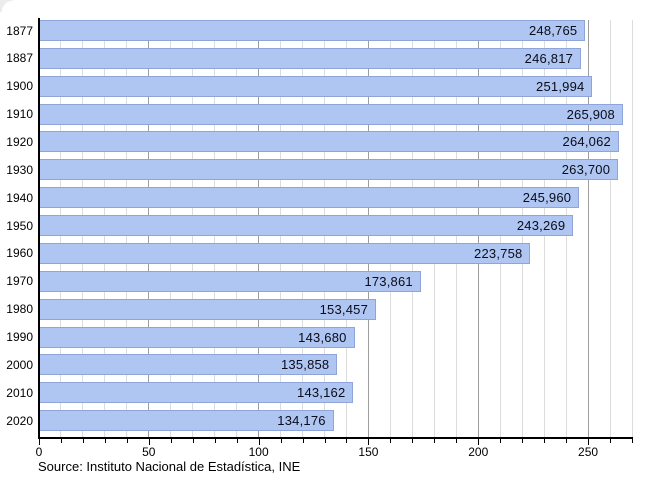 The height and width of the screenshot is (480, 650). Describe the element at coordinates (541, 226) in the screenshot. I see `bar-value-label: 243,269` at that location.